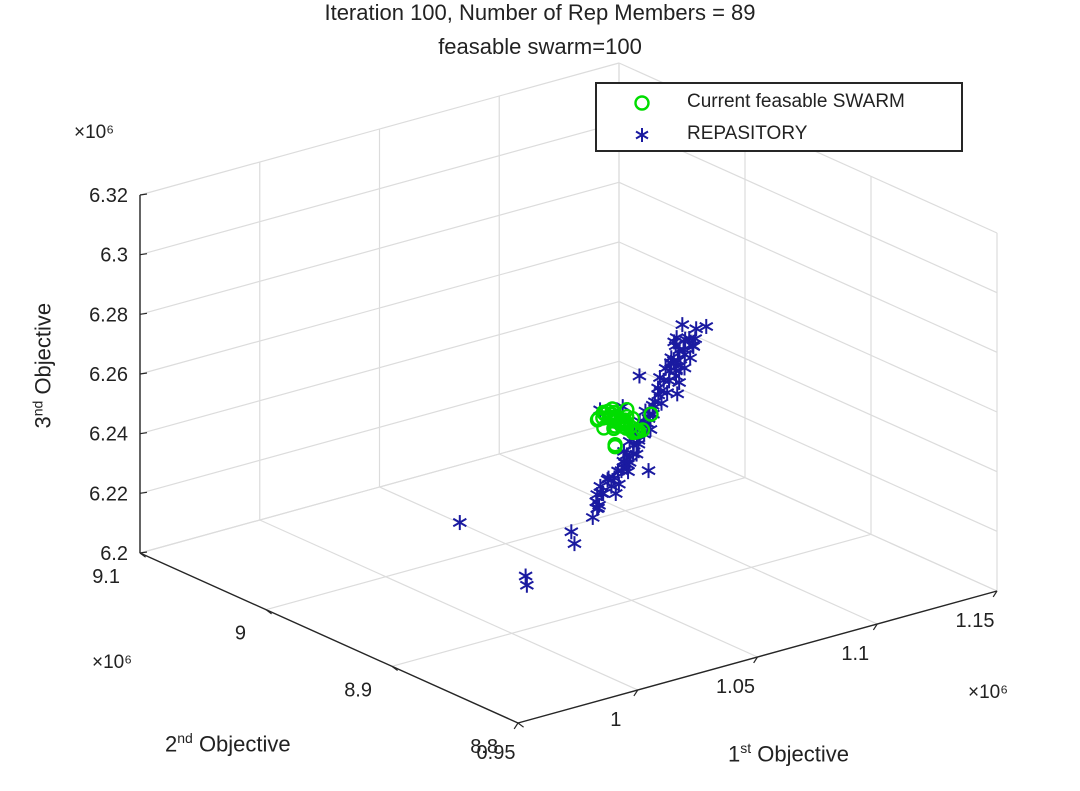 The image size is (1080, 791). I want to click on x-tick-label: 1, so click(615, 720).